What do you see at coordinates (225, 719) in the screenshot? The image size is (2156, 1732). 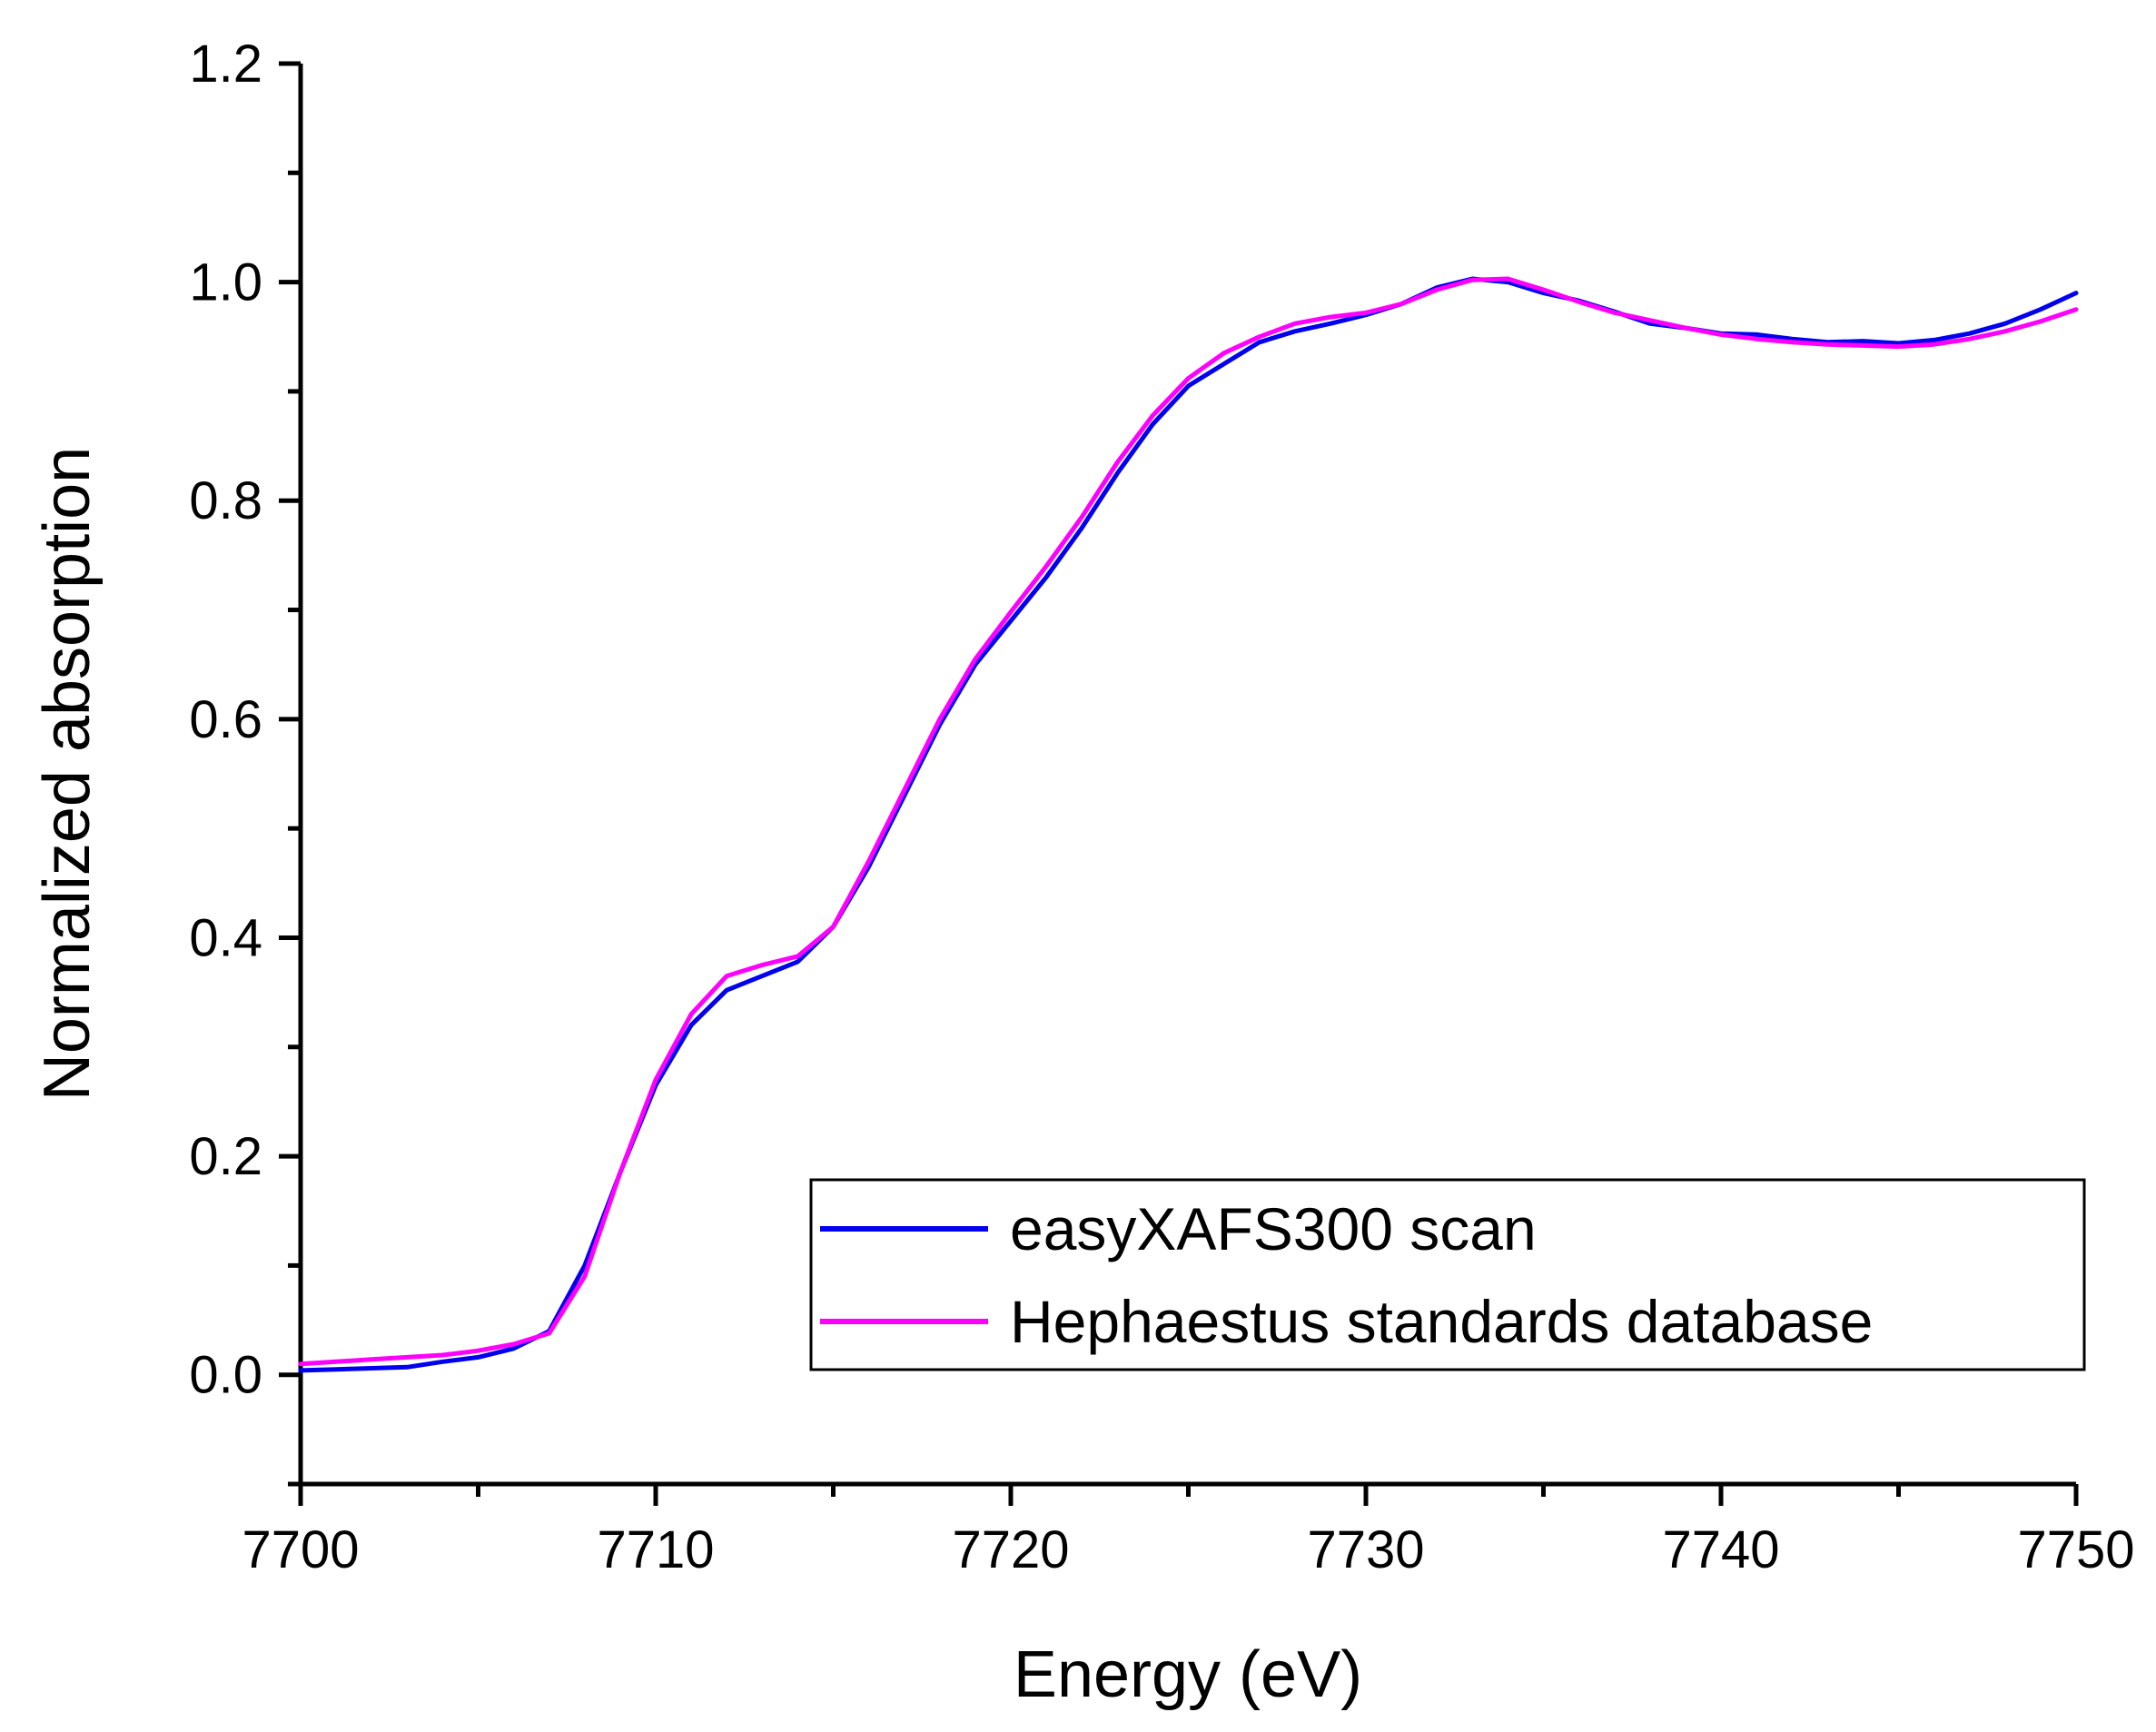 I see `y-tick-label: 0.6` at bounding box center [225, 719].